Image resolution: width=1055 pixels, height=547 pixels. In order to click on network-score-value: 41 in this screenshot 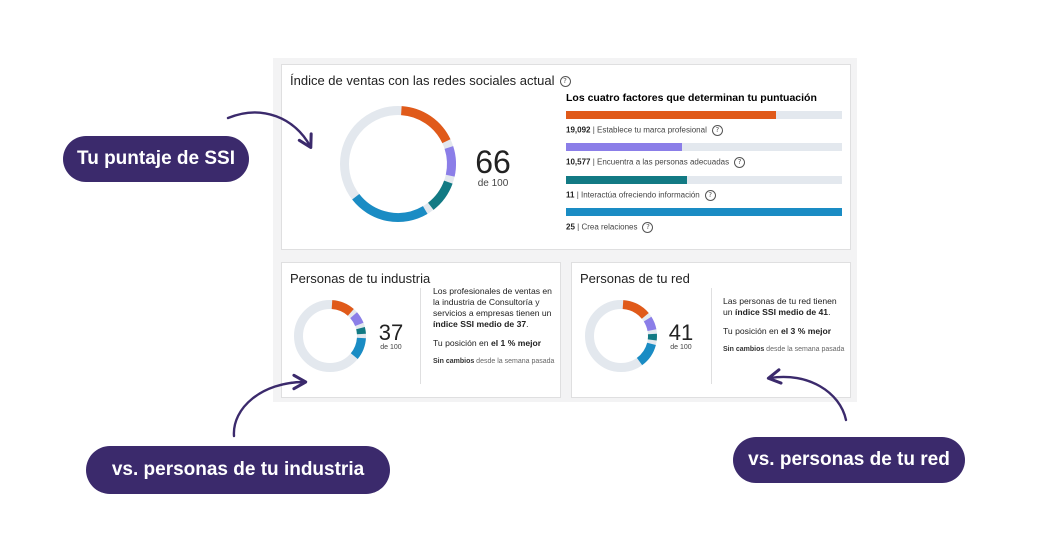, I will do `click(681, 332)`.